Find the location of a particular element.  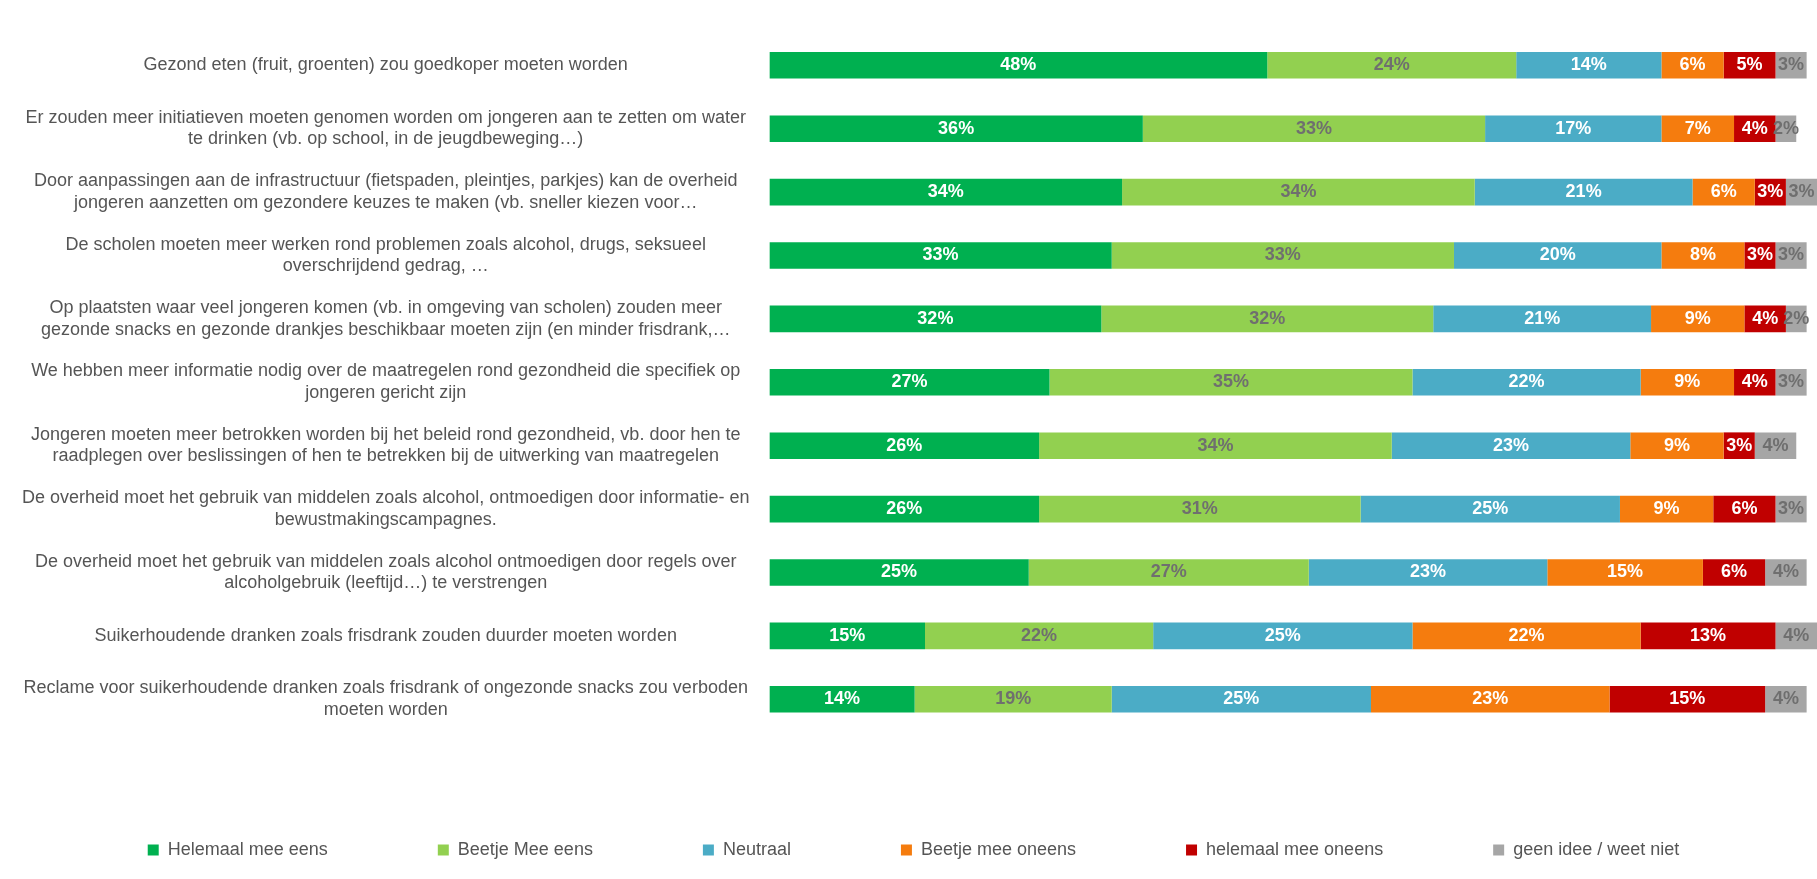

legend-label: geen idee / weet niet is located at coordinates (1596, 848).